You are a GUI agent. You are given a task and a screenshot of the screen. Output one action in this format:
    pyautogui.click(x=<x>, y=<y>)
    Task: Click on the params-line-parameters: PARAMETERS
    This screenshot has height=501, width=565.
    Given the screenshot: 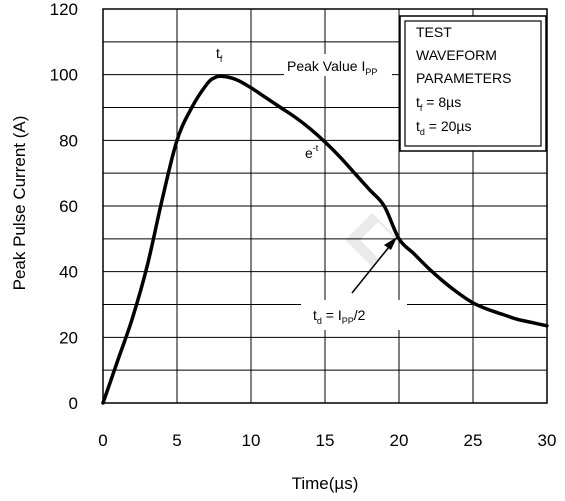 What is the action you would take?
    pyautogui.click(x=463, y=78)
    